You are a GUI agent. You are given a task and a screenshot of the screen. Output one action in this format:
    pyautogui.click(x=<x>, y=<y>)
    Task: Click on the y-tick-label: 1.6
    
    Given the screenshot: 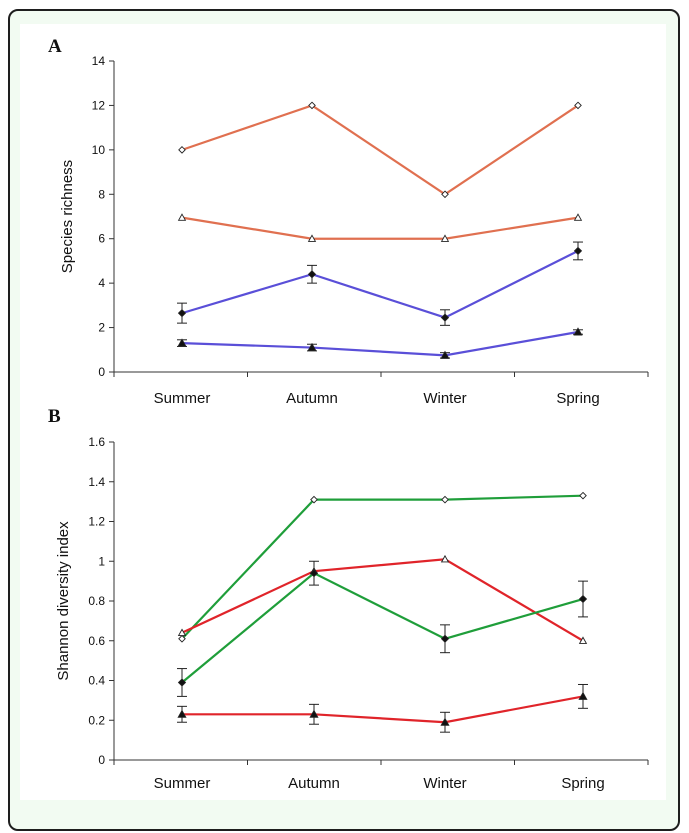 What is the action you would take?
    pyautogui.click(x=96, y=442)
    